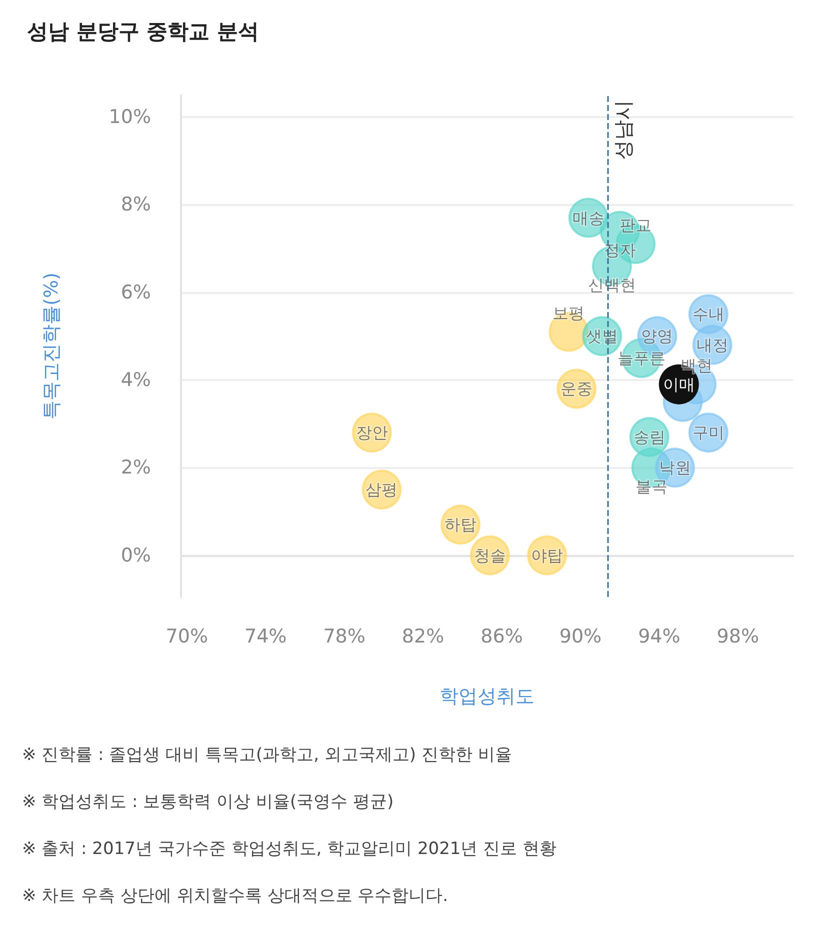 This screenshot has width=827, height=936. I want to click on data-label: 청솔, so click(490, 555).